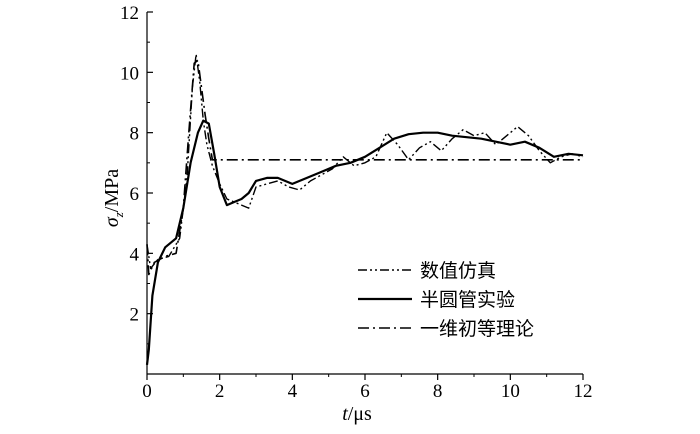  Describe the element at coordinates (135, 254) in the screenshot. I see `y-tick-label: 4` at that location.